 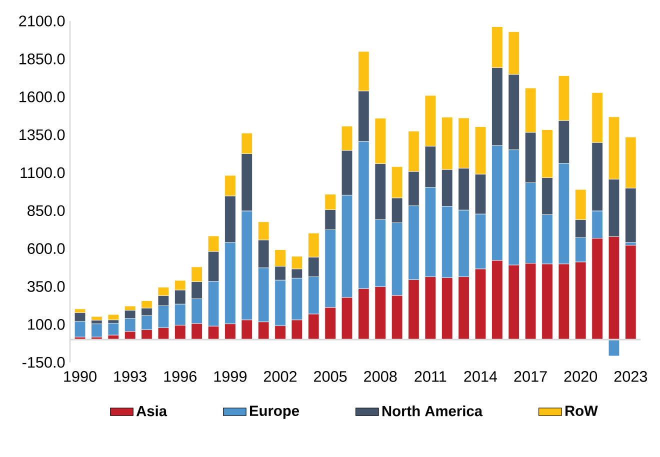 What do you see at coordinates (380, 376) in the screenshot?
I see `x-tick-label: 2008` at bounding box center [380, 376].